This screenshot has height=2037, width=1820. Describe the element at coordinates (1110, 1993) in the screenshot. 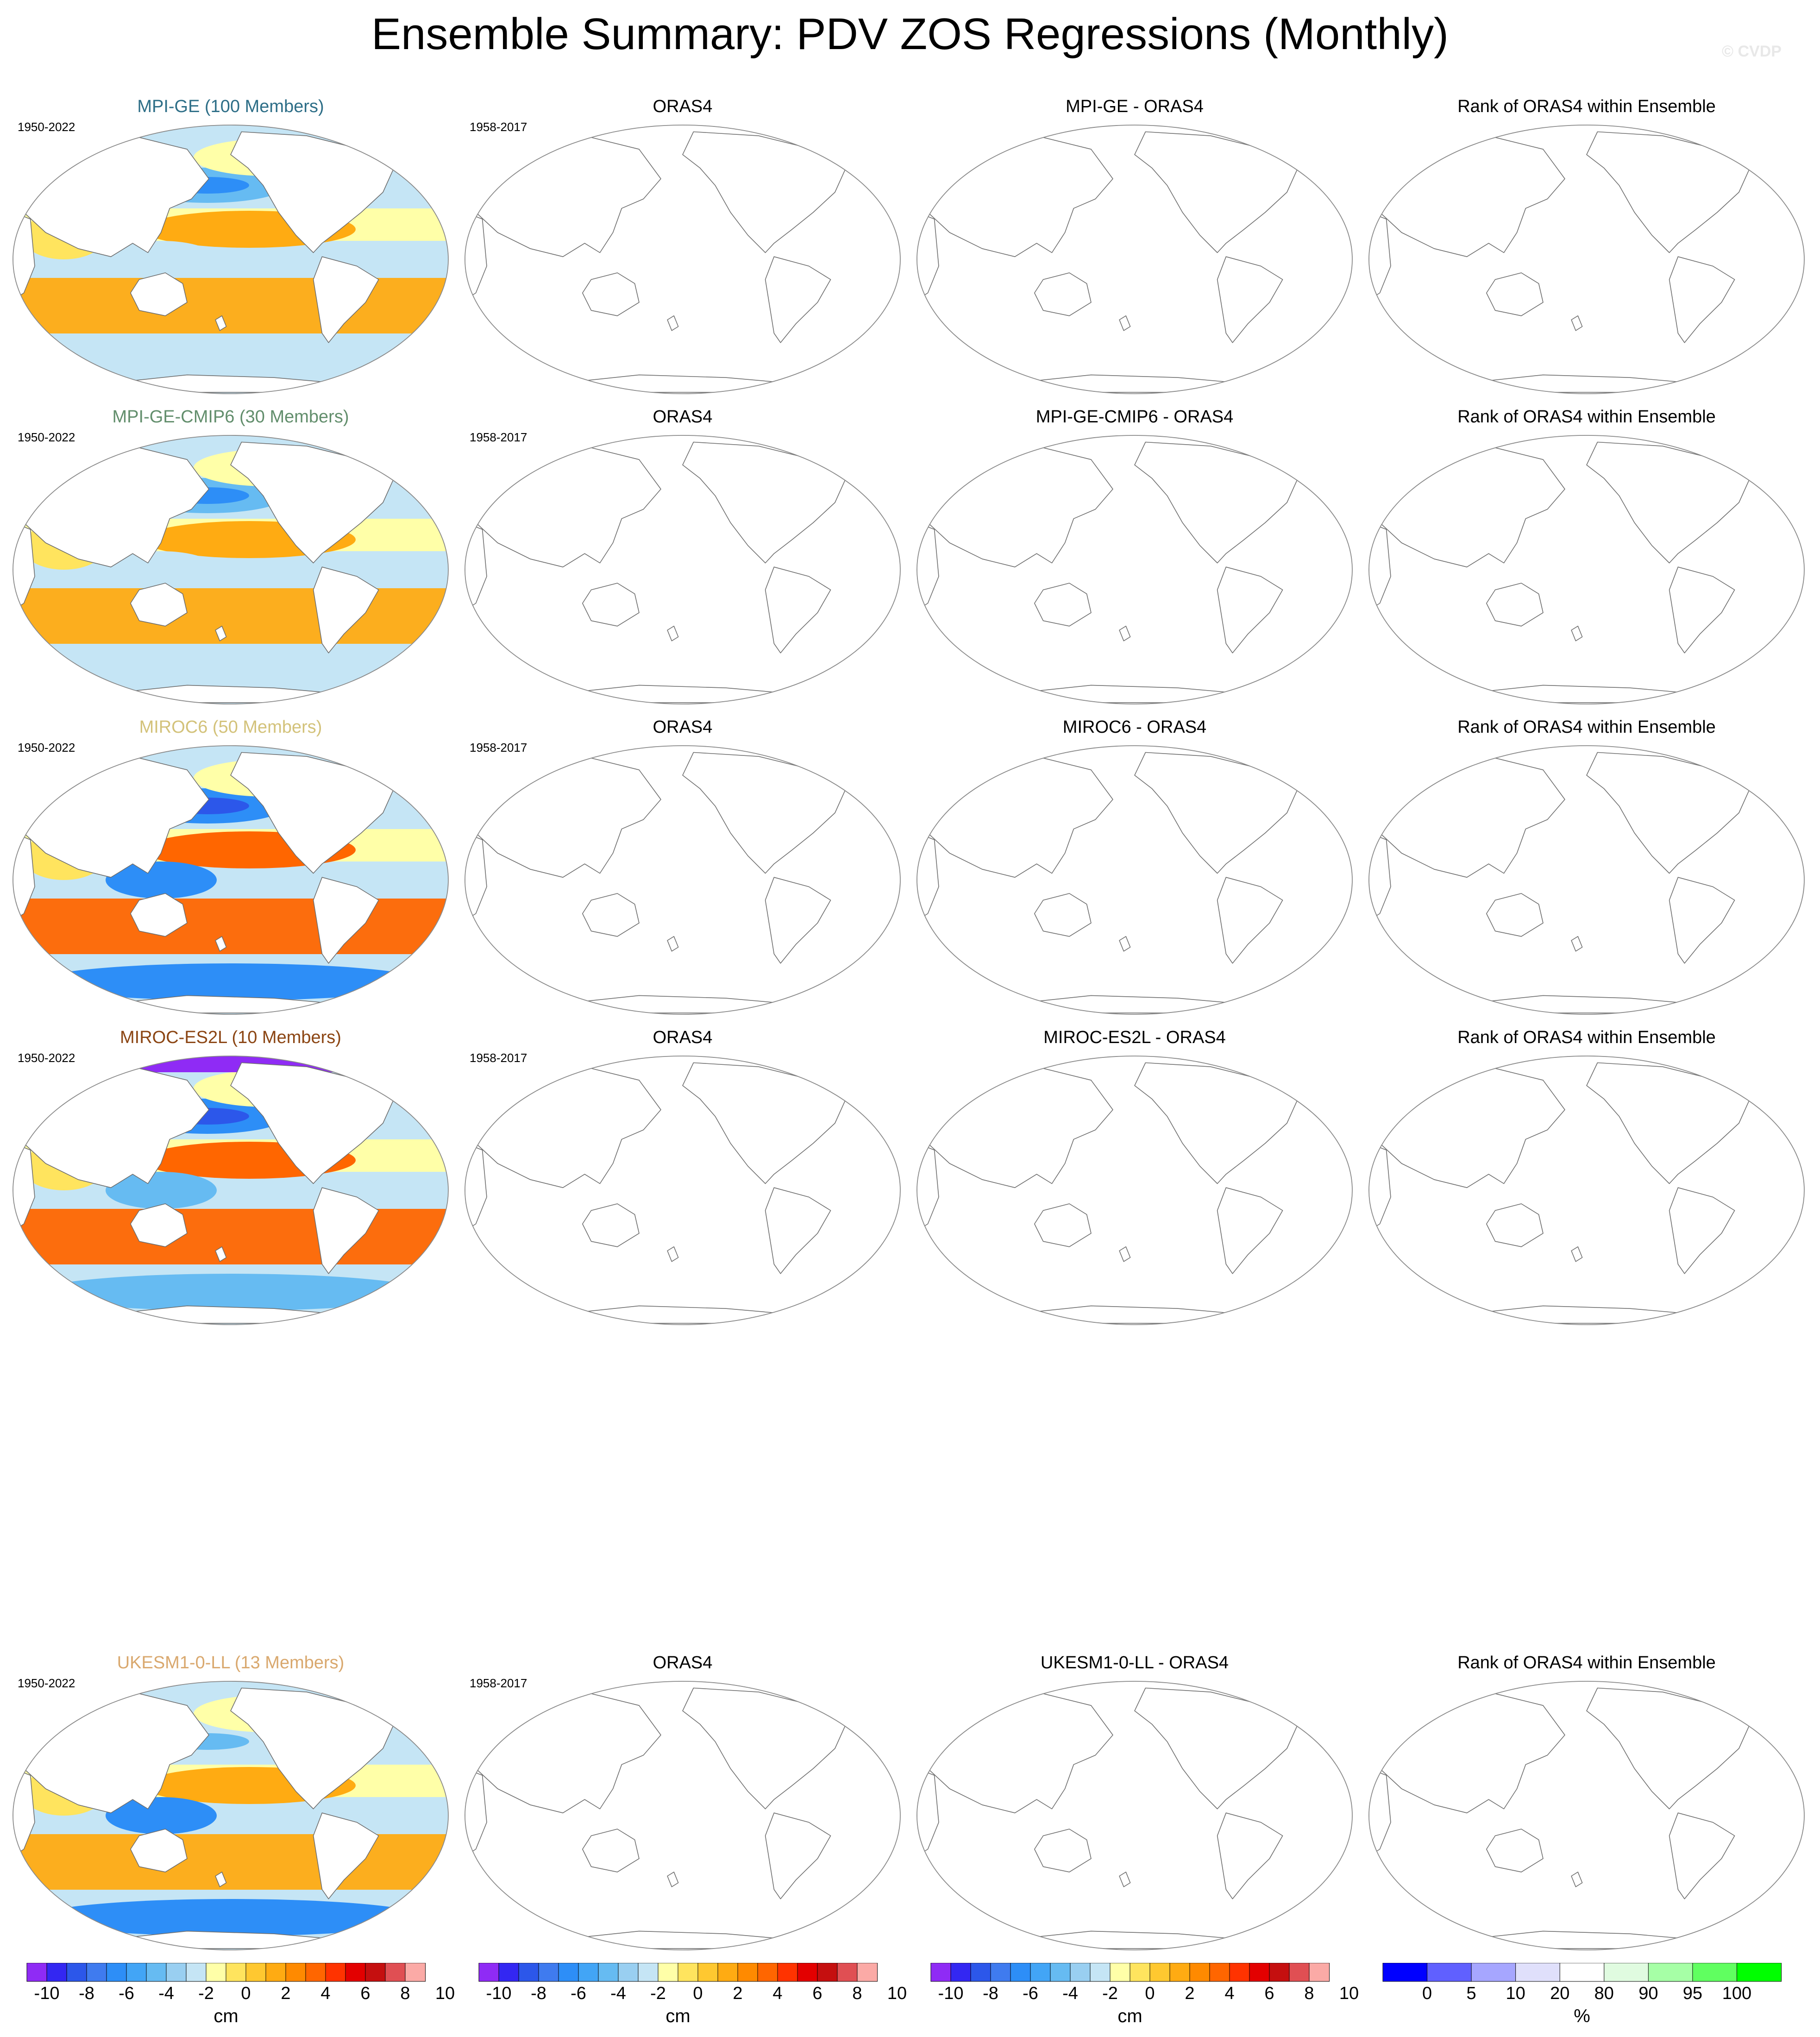

I see `colorbar-tick-label: -2` at that location.